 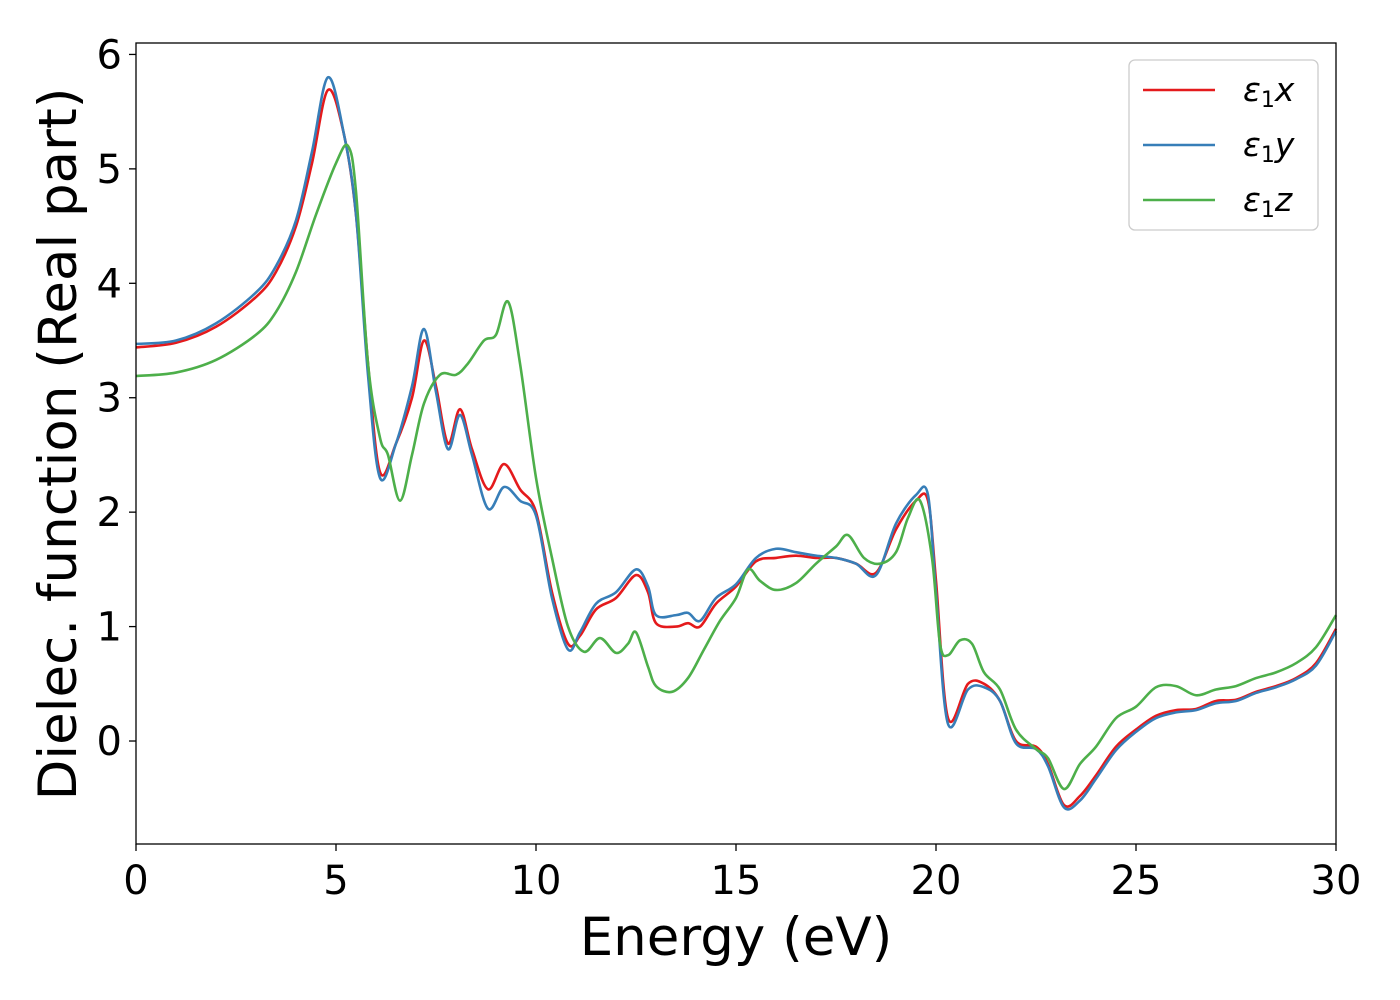 I want to click on x-tick-label: 20, so click(x=936, y=881).